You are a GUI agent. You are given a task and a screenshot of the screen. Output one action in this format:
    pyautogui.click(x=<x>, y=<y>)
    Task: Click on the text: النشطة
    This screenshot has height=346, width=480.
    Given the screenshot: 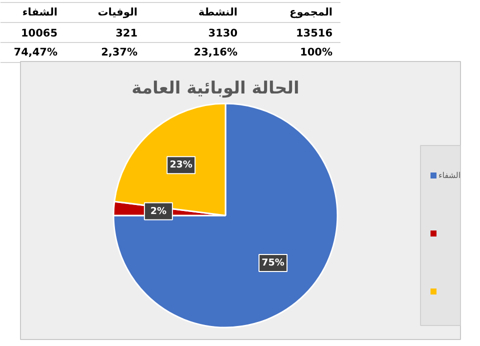 What is the action you would take?
    pyautogui.click(x=218, y=12)
    